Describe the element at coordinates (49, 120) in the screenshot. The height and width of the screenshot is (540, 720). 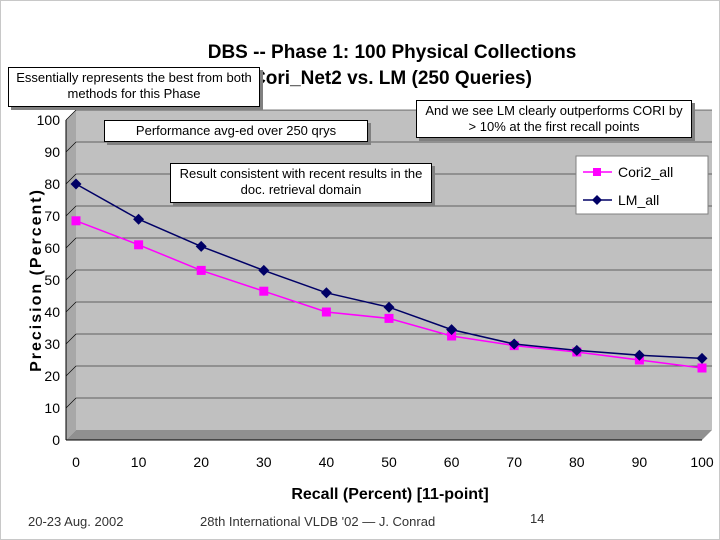
I see `y-tick-label: 100` at that location.